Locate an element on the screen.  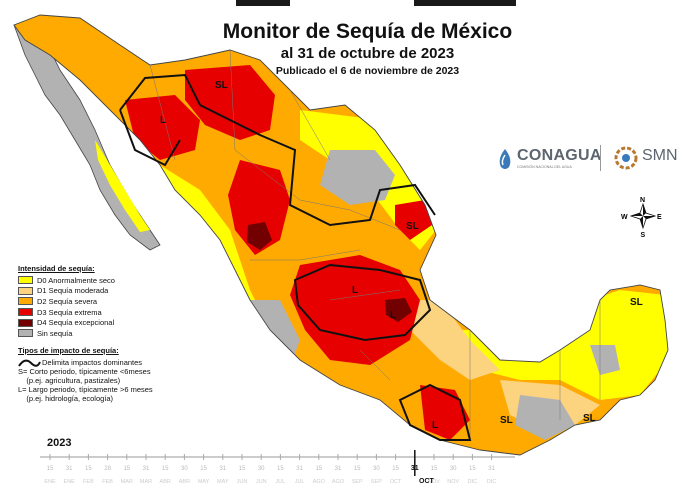
impact-line: (p.ej. agricultura, pastizales) is located at coordinates (69, 380).